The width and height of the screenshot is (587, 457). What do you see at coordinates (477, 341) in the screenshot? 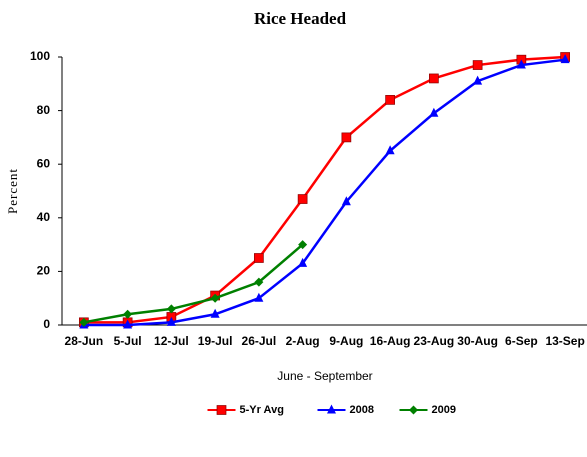
I see `x-tick-label: 30-Aug` at bounding box center [477, 341].